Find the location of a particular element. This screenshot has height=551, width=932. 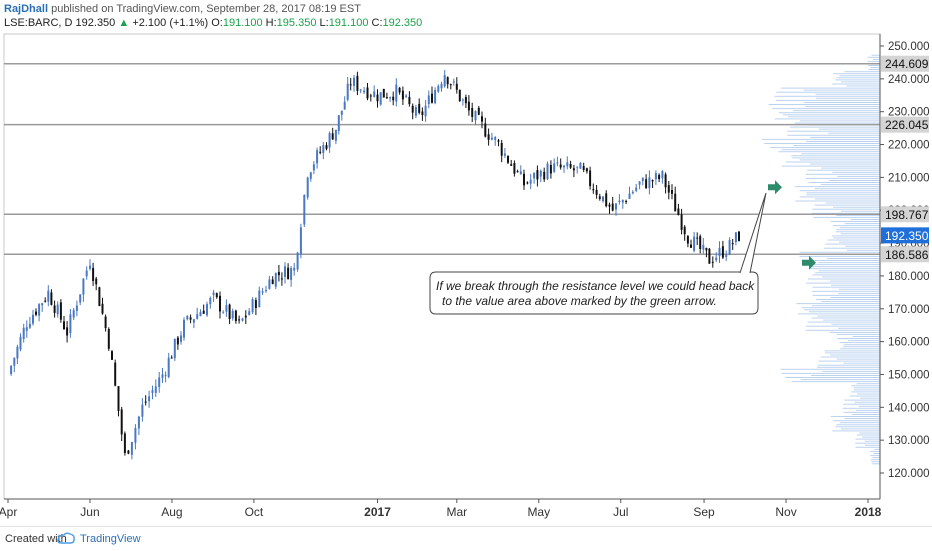

author-link: RajDhall is located at coordinates (26, 9).